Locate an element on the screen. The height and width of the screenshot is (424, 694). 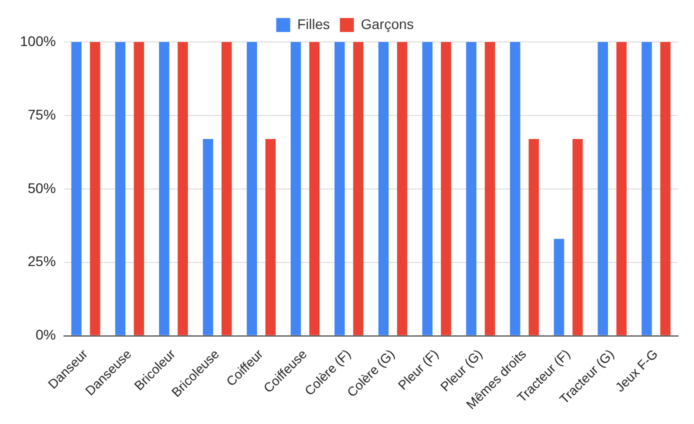
y-tick-label: 75% is located at coordinates (42, 114).